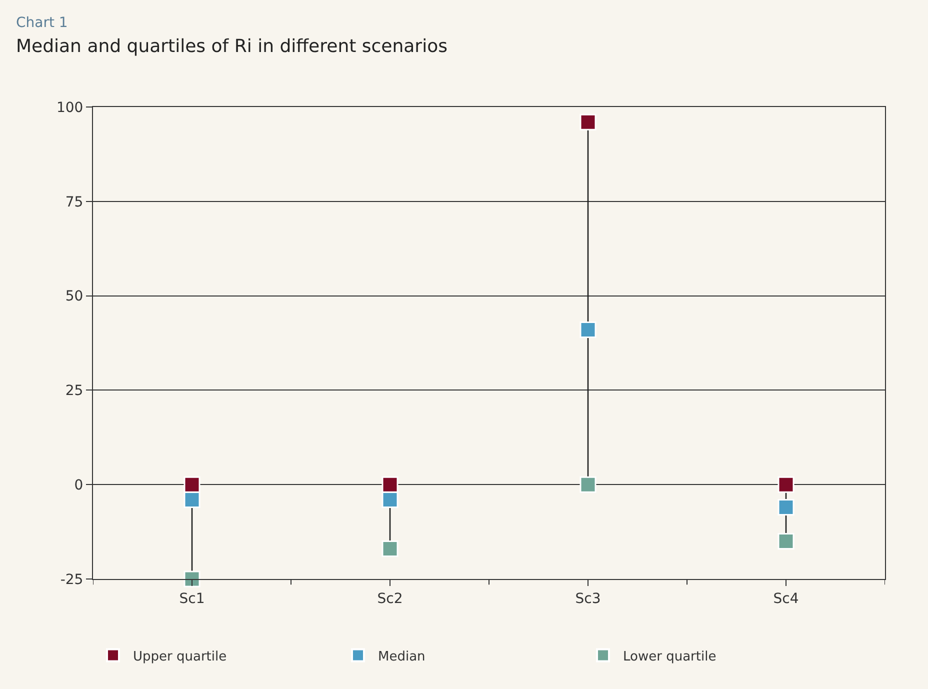 This screenshot has height=689, width=928. Describe the element at coordinates (74, 296) in the screenshot. I see `y-tick-label: 50` at that location.